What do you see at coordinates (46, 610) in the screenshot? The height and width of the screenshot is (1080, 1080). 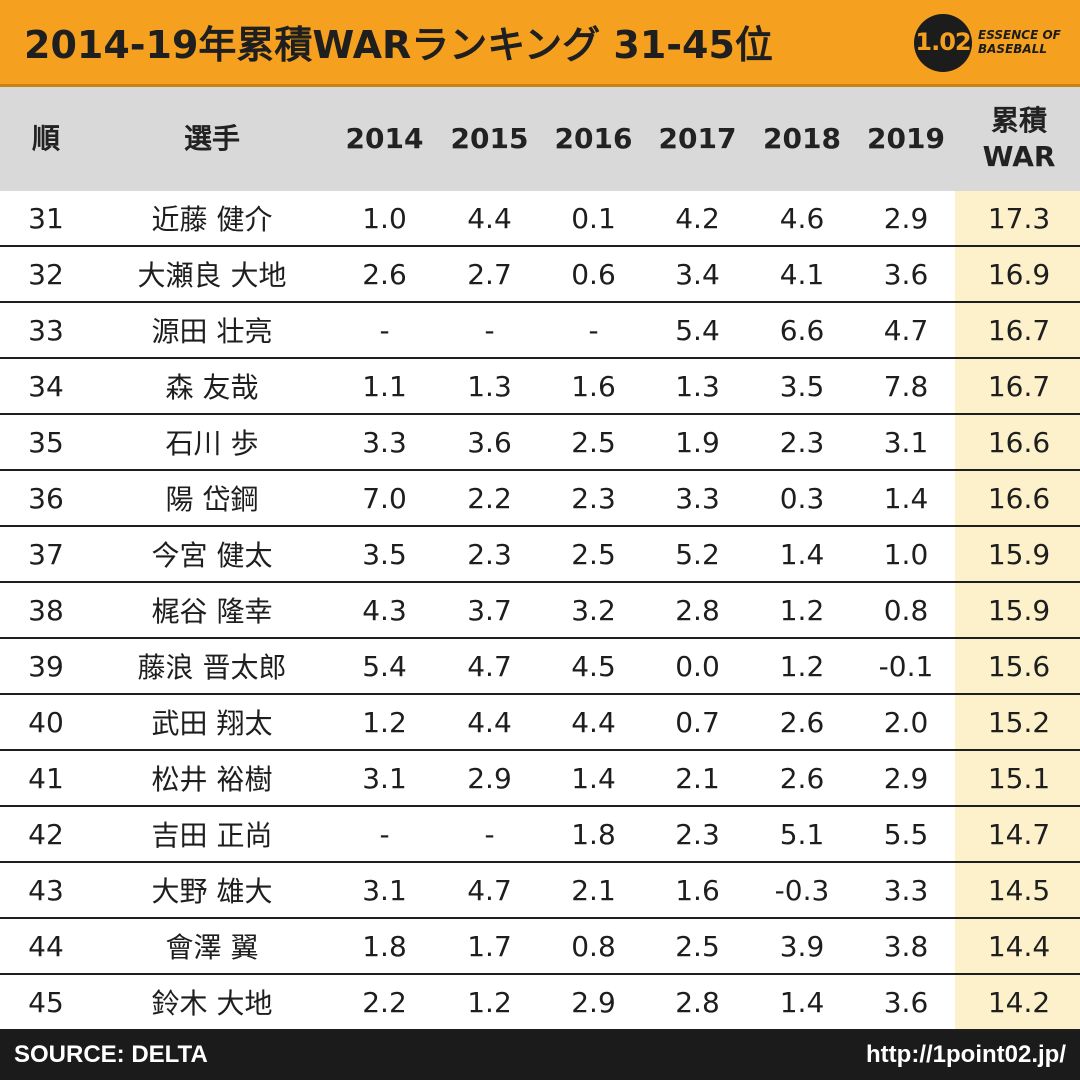 I see `rank-cell: 38` at bounding box center [46, 610].